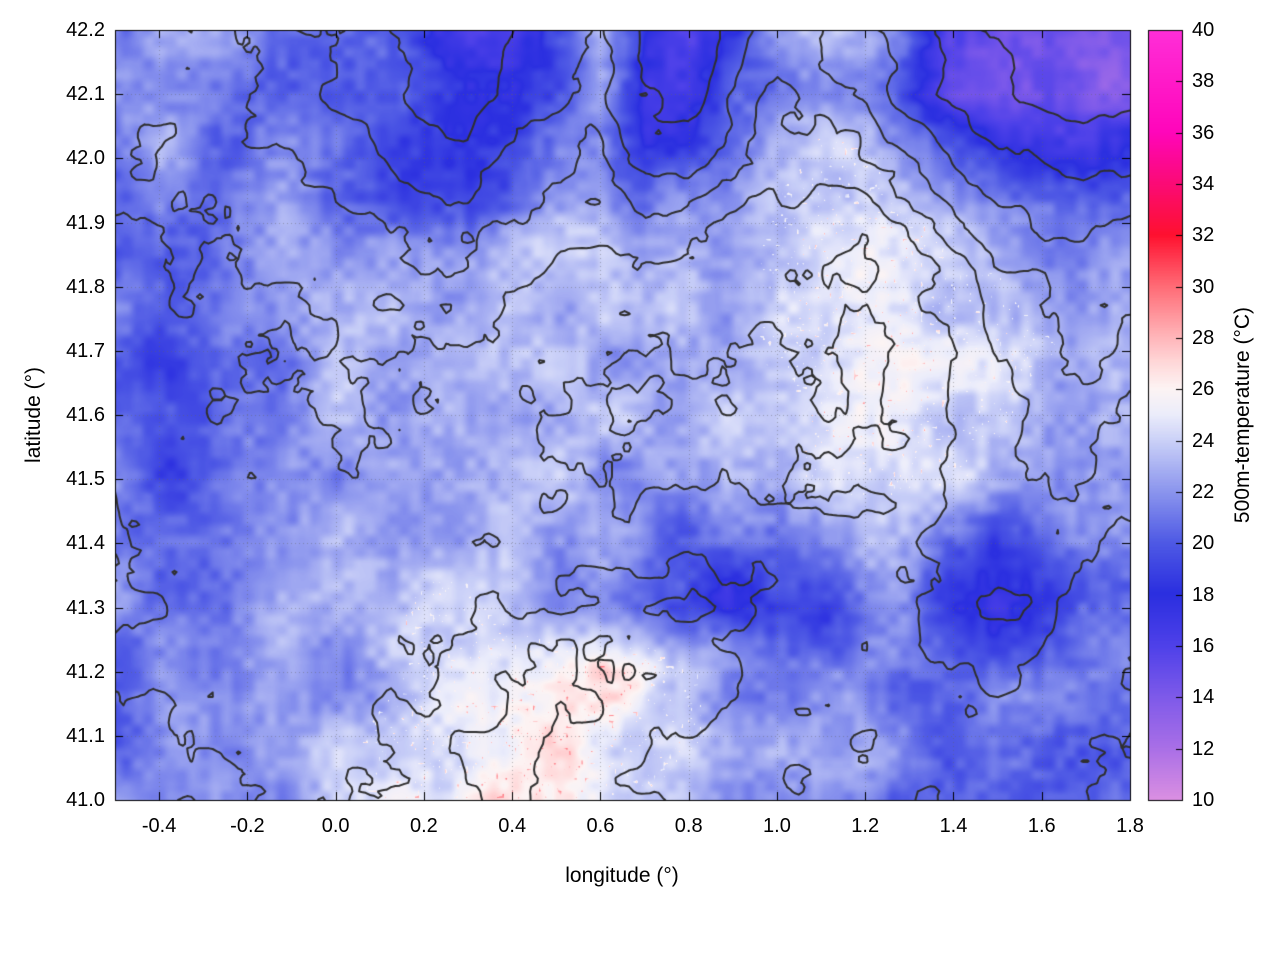 This screenshot has width=1280, height=960. I want to click on colorbar-tick-label: 26, so click(1203, 389).